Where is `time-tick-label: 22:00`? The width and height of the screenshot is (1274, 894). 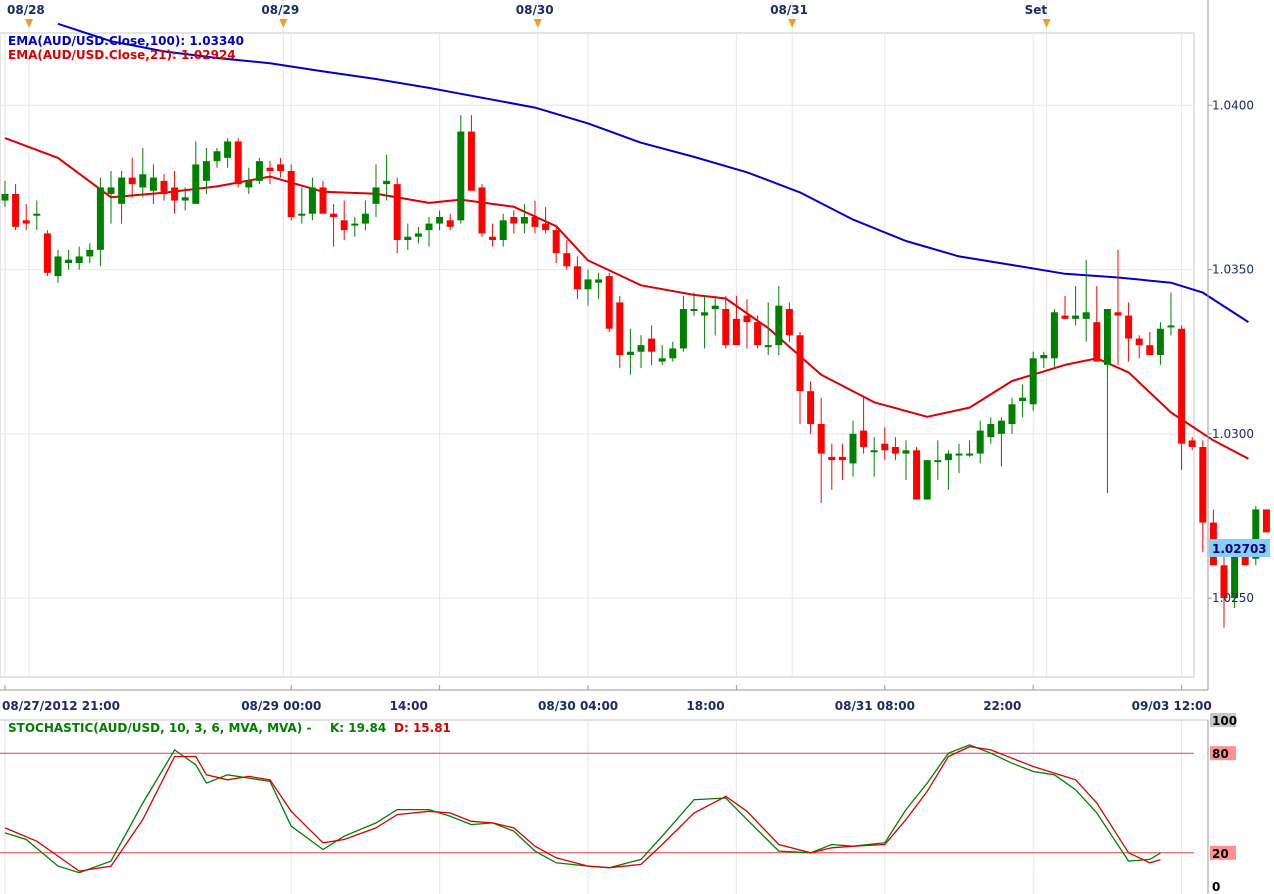 time-tick-label: 22:00 is located at coordinates (1002, 706).